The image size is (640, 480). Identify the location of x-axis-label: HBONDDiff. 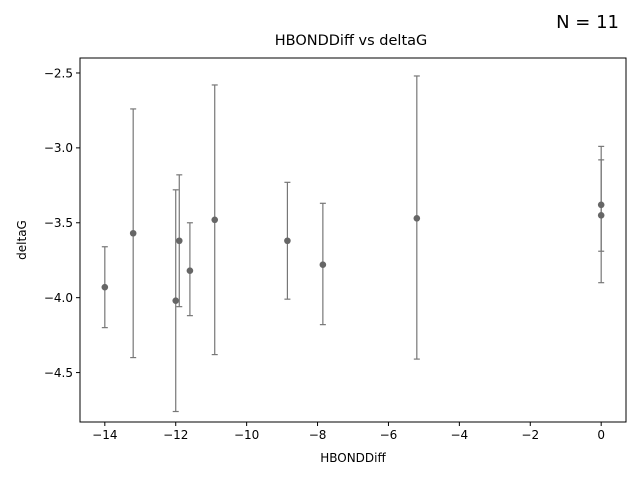
(353, 458).